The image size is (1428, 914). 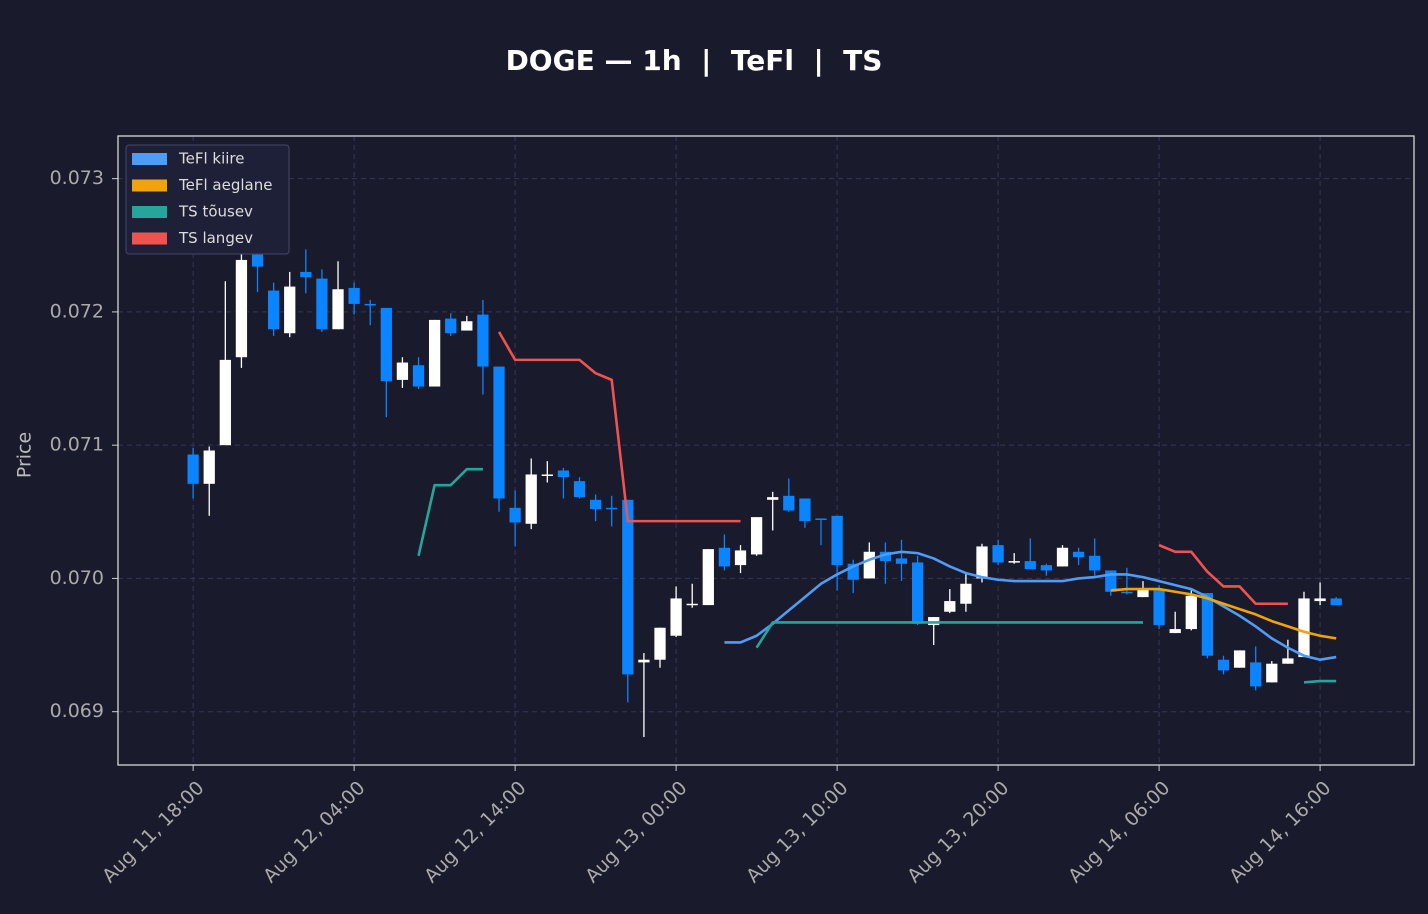 What do you see at coordinates (77, 445) in the screenshot?
I see `y-tick-label: 0.071` at bounding box center [77, 445].